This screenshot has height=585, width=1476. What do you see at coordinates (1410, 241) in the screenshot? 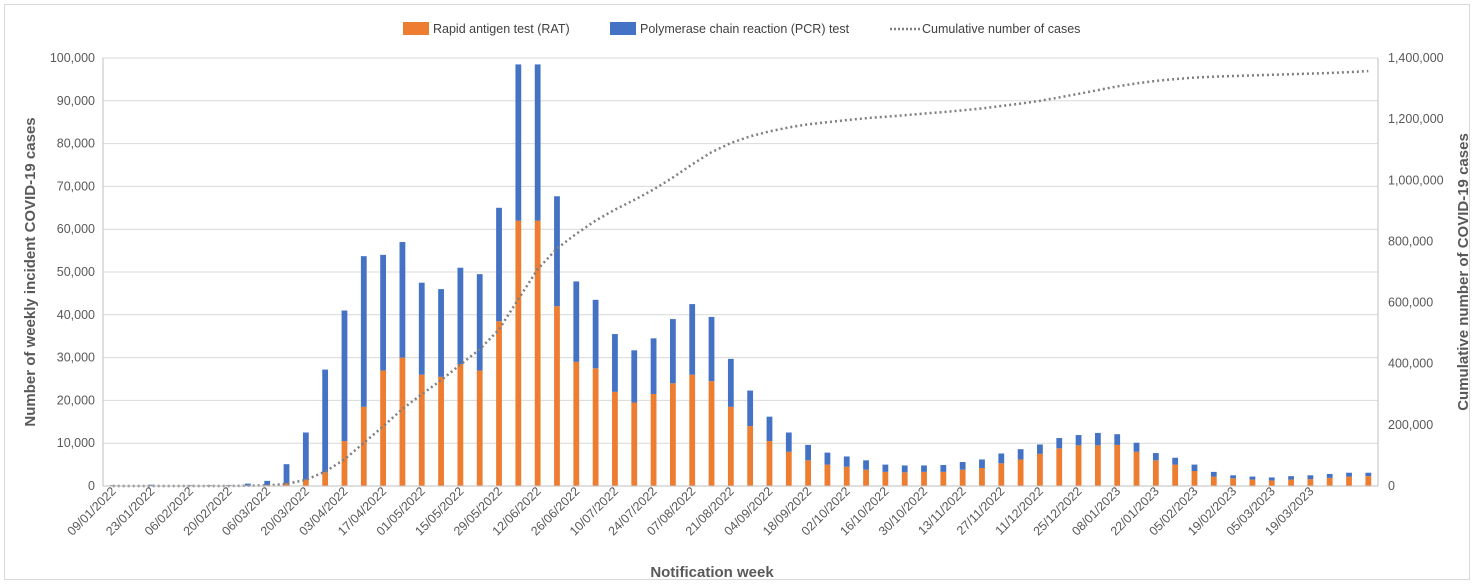
I see `y2-tick-label: 800,000` at bounding box center [1410, 241].